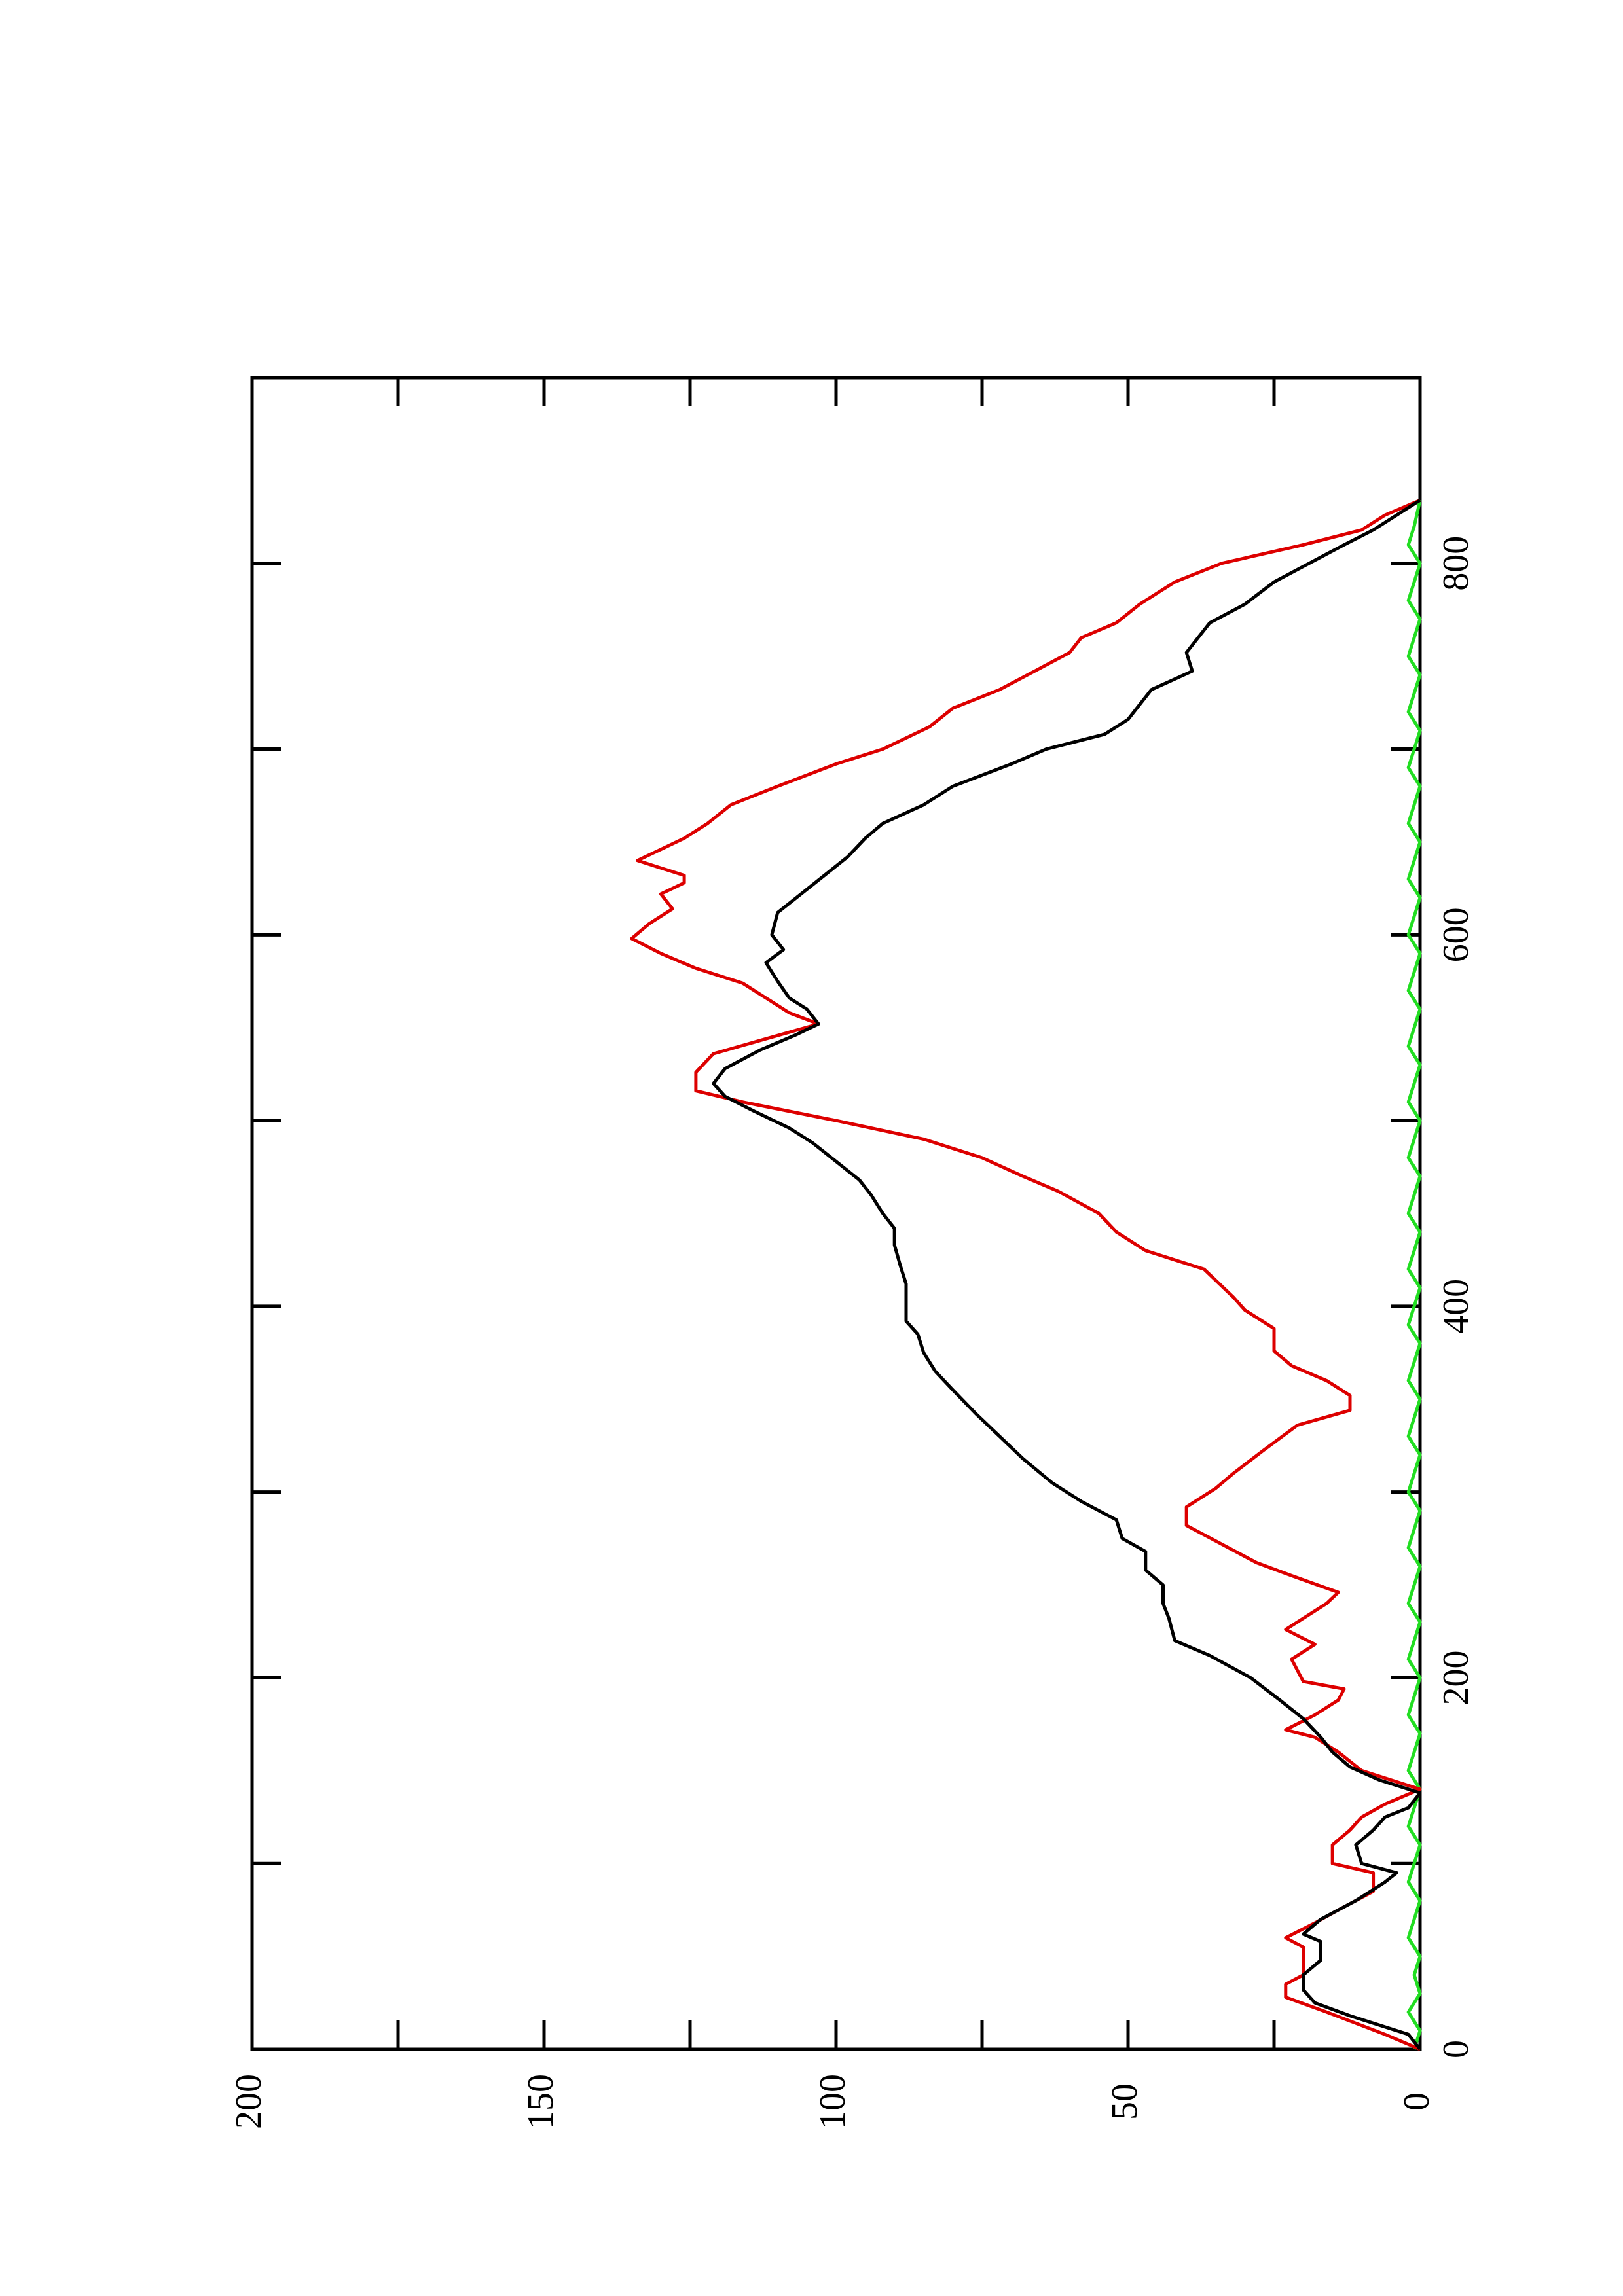  Describe the element at coordinates (1456, 1677) in the screenshot. I see `x-tick-label: 200` at that location.